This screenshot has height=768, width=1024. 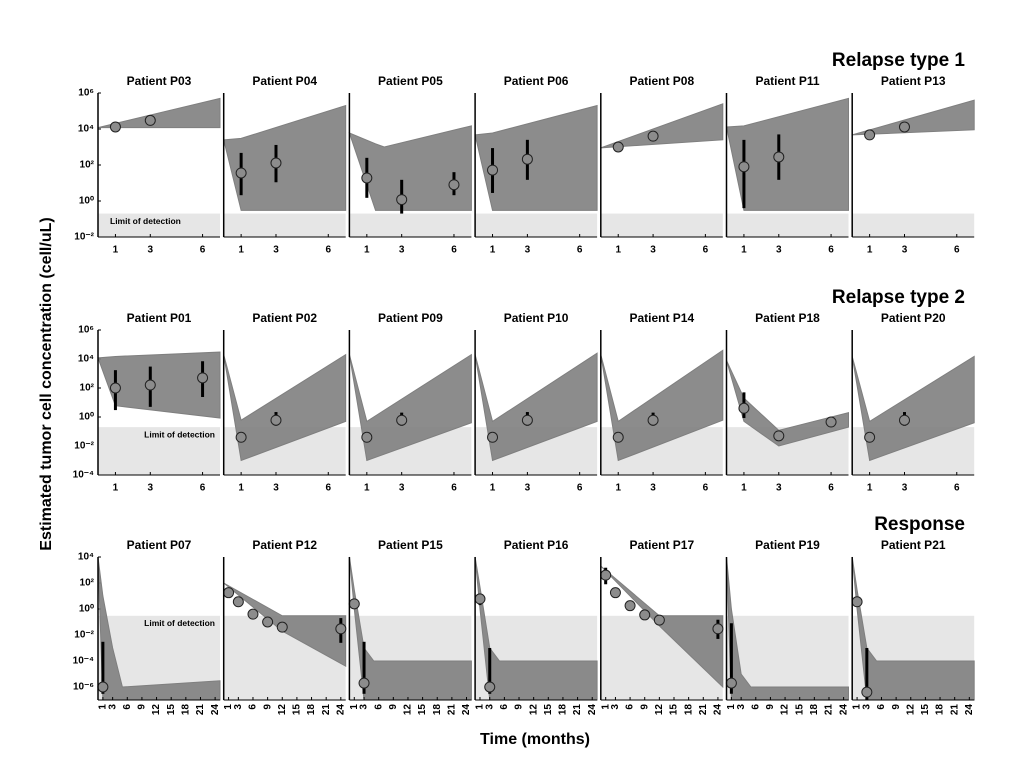 I want to click on panel-title: Patient P10, so click(x=536, y=318).